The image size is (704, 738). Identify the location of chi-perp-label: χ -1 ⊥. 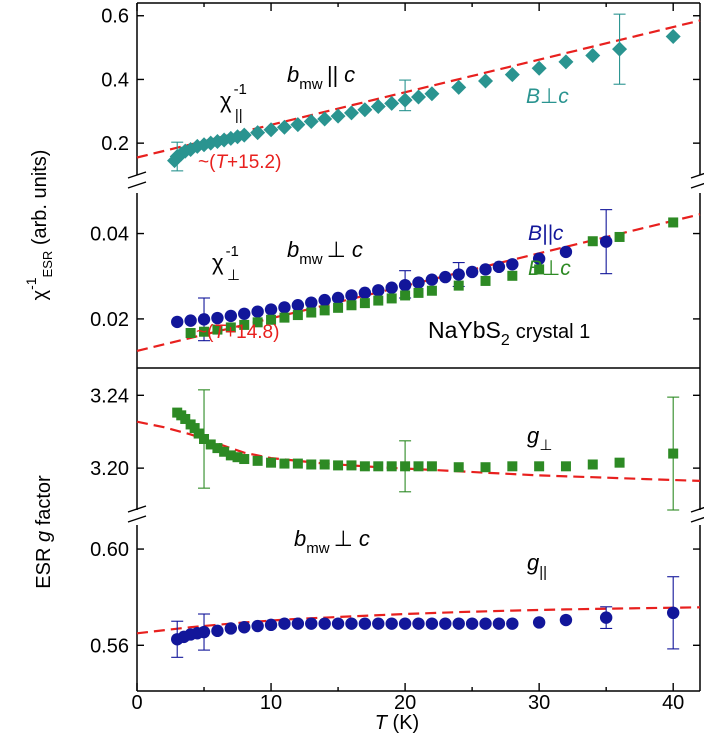
(226, 263).